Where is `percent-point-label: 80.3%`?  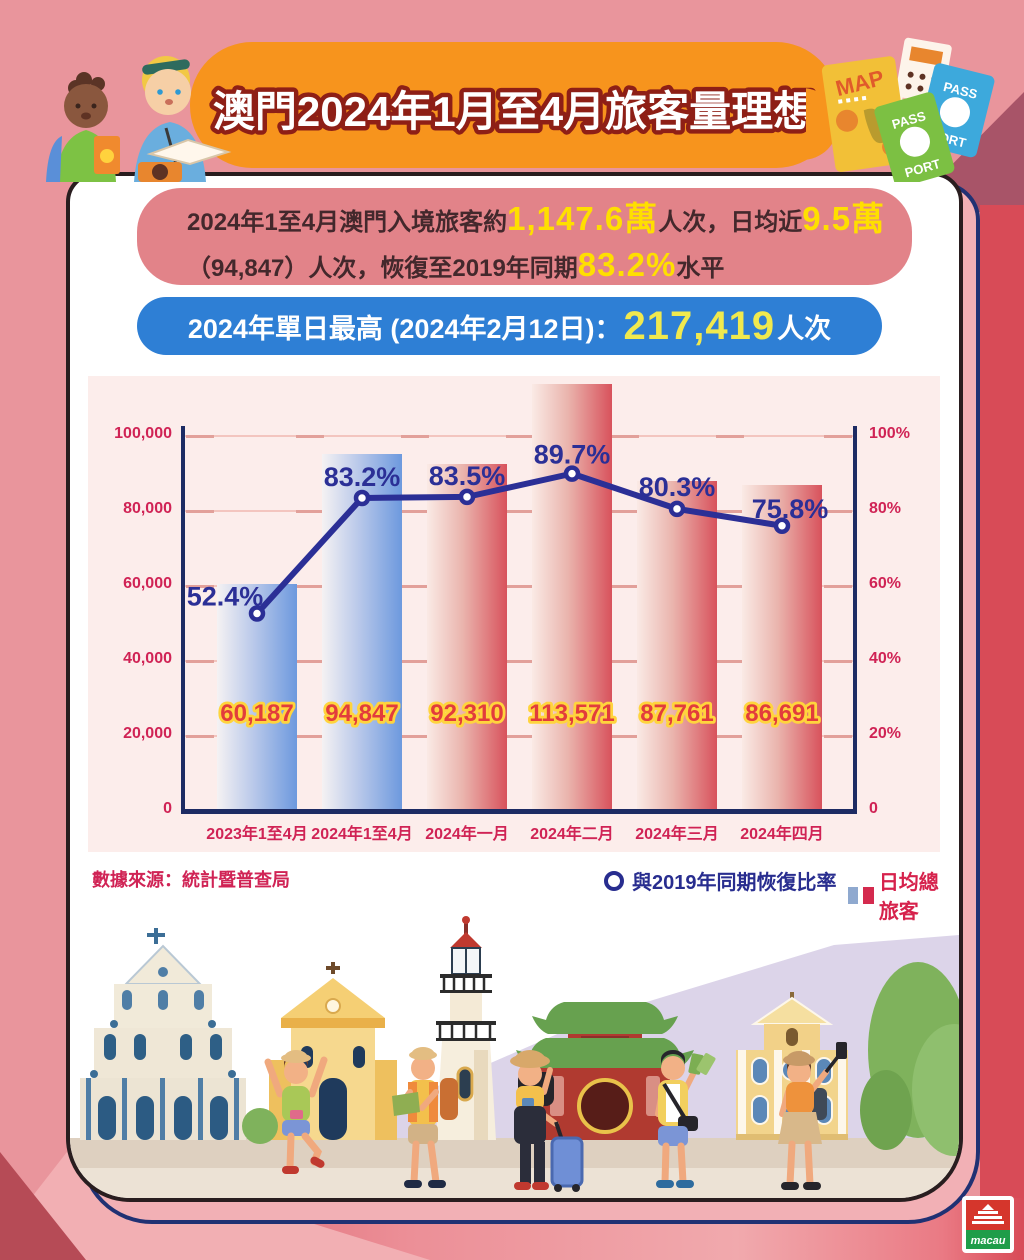
percent-point-label: 80.3% is located at coordinates (677, 487).